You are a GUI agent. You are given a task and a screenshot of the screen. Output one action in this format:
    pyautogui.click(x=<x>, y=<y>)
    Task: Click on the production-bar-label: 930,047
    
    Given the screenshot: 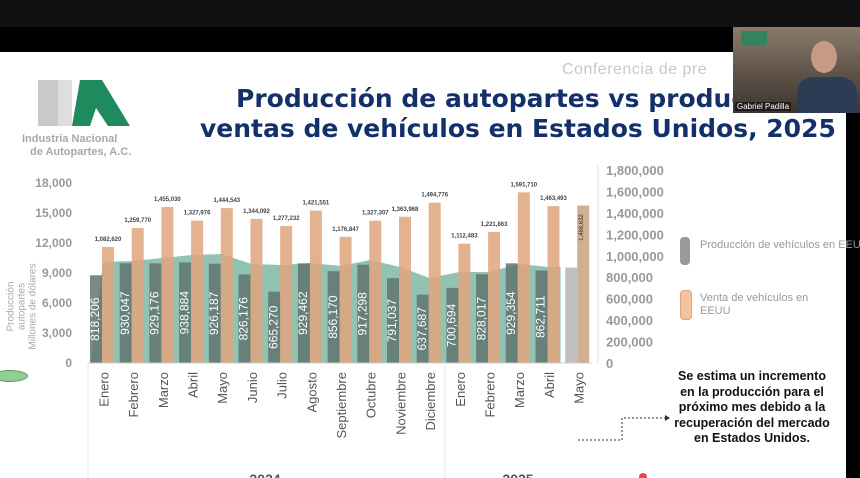 What is the action you would take?
    pyautogui.click(x=125, y=313)
    